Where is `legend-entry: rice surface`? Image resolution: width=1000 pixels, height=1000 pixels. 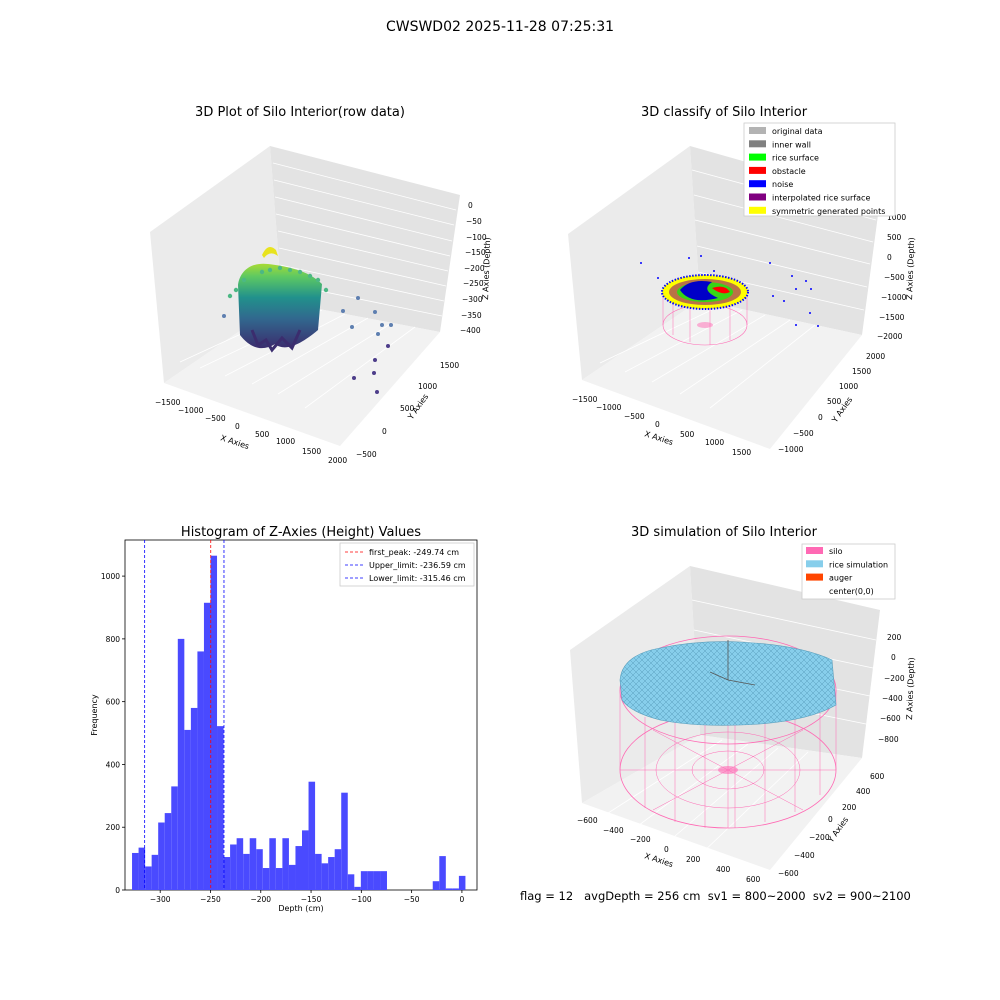
legend-entry: rice surface is located at coordinates (795, 158).